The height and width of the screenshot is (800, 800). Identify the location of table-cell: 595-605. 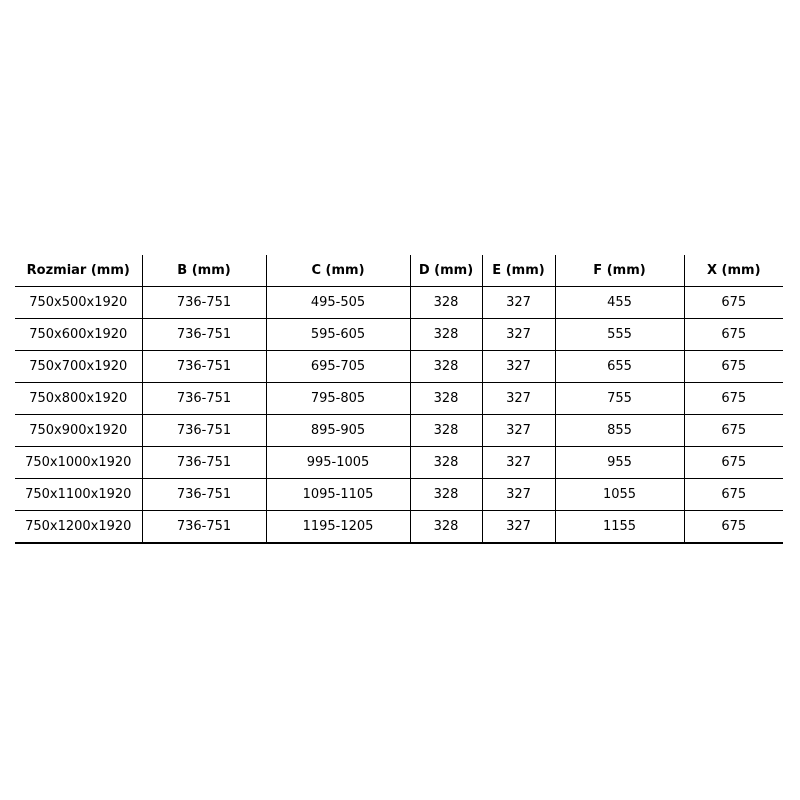
(337, 334).